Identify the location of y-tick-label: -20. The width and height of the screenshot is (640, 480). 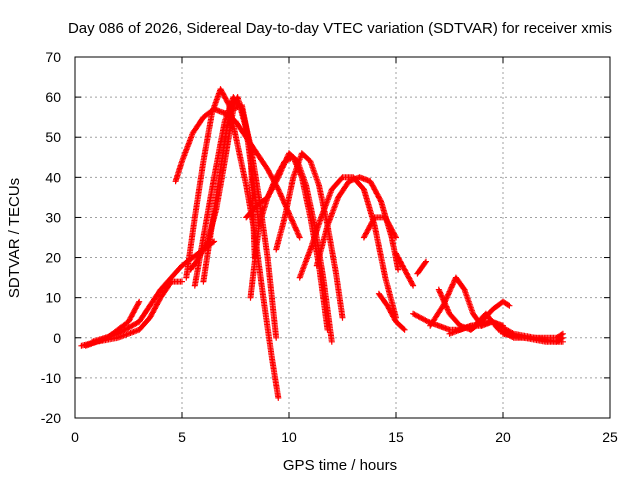
(51, 418).